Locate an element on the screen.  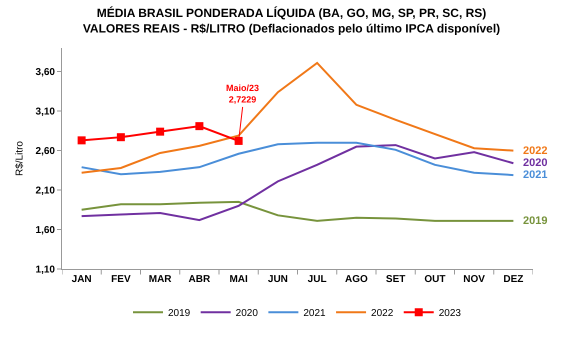
legend-label: 2022 is located at coordinates (382, 314).